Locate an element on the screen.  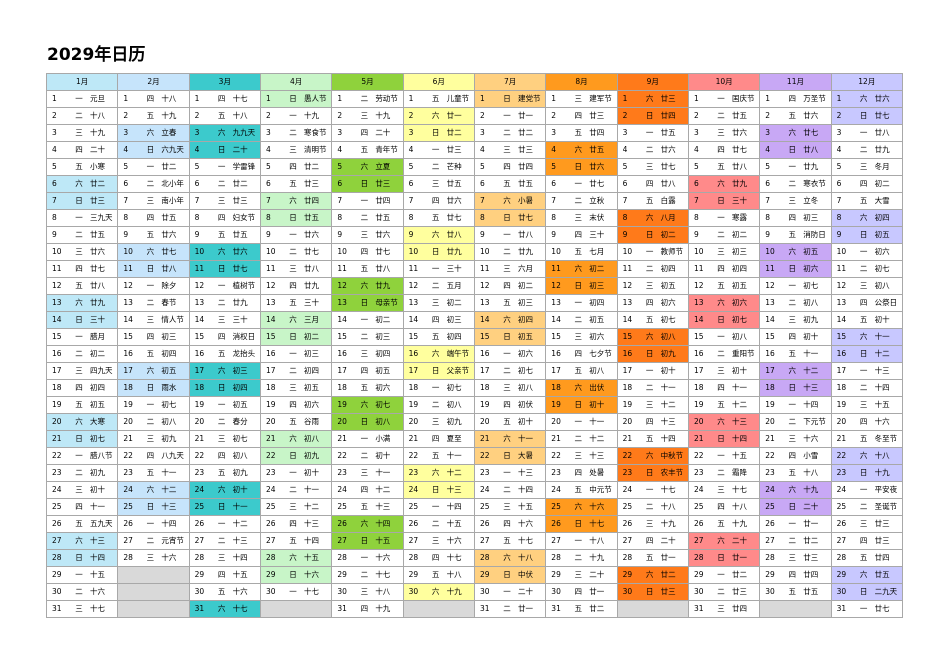
day-cell: 25 日十三 is located at coordinates (153, 507).